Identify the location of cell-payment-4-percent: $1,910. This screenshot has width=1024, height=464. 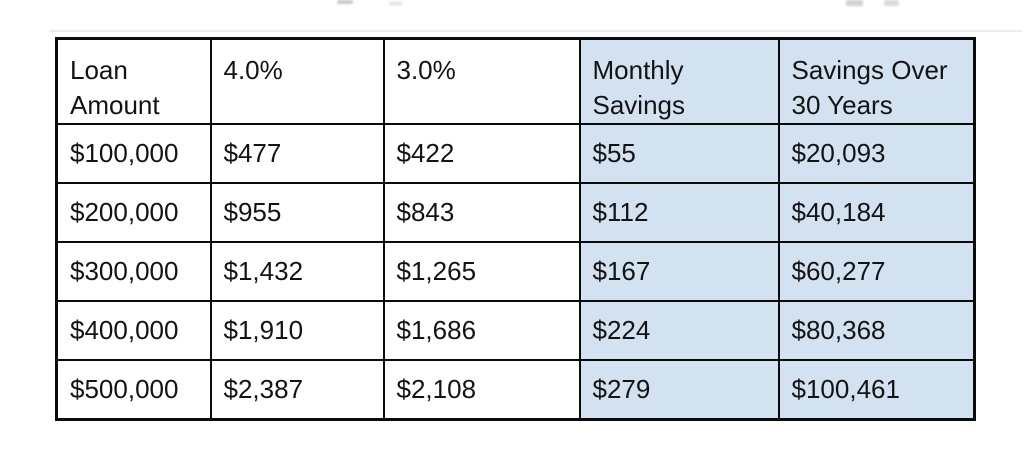
(297, 331).